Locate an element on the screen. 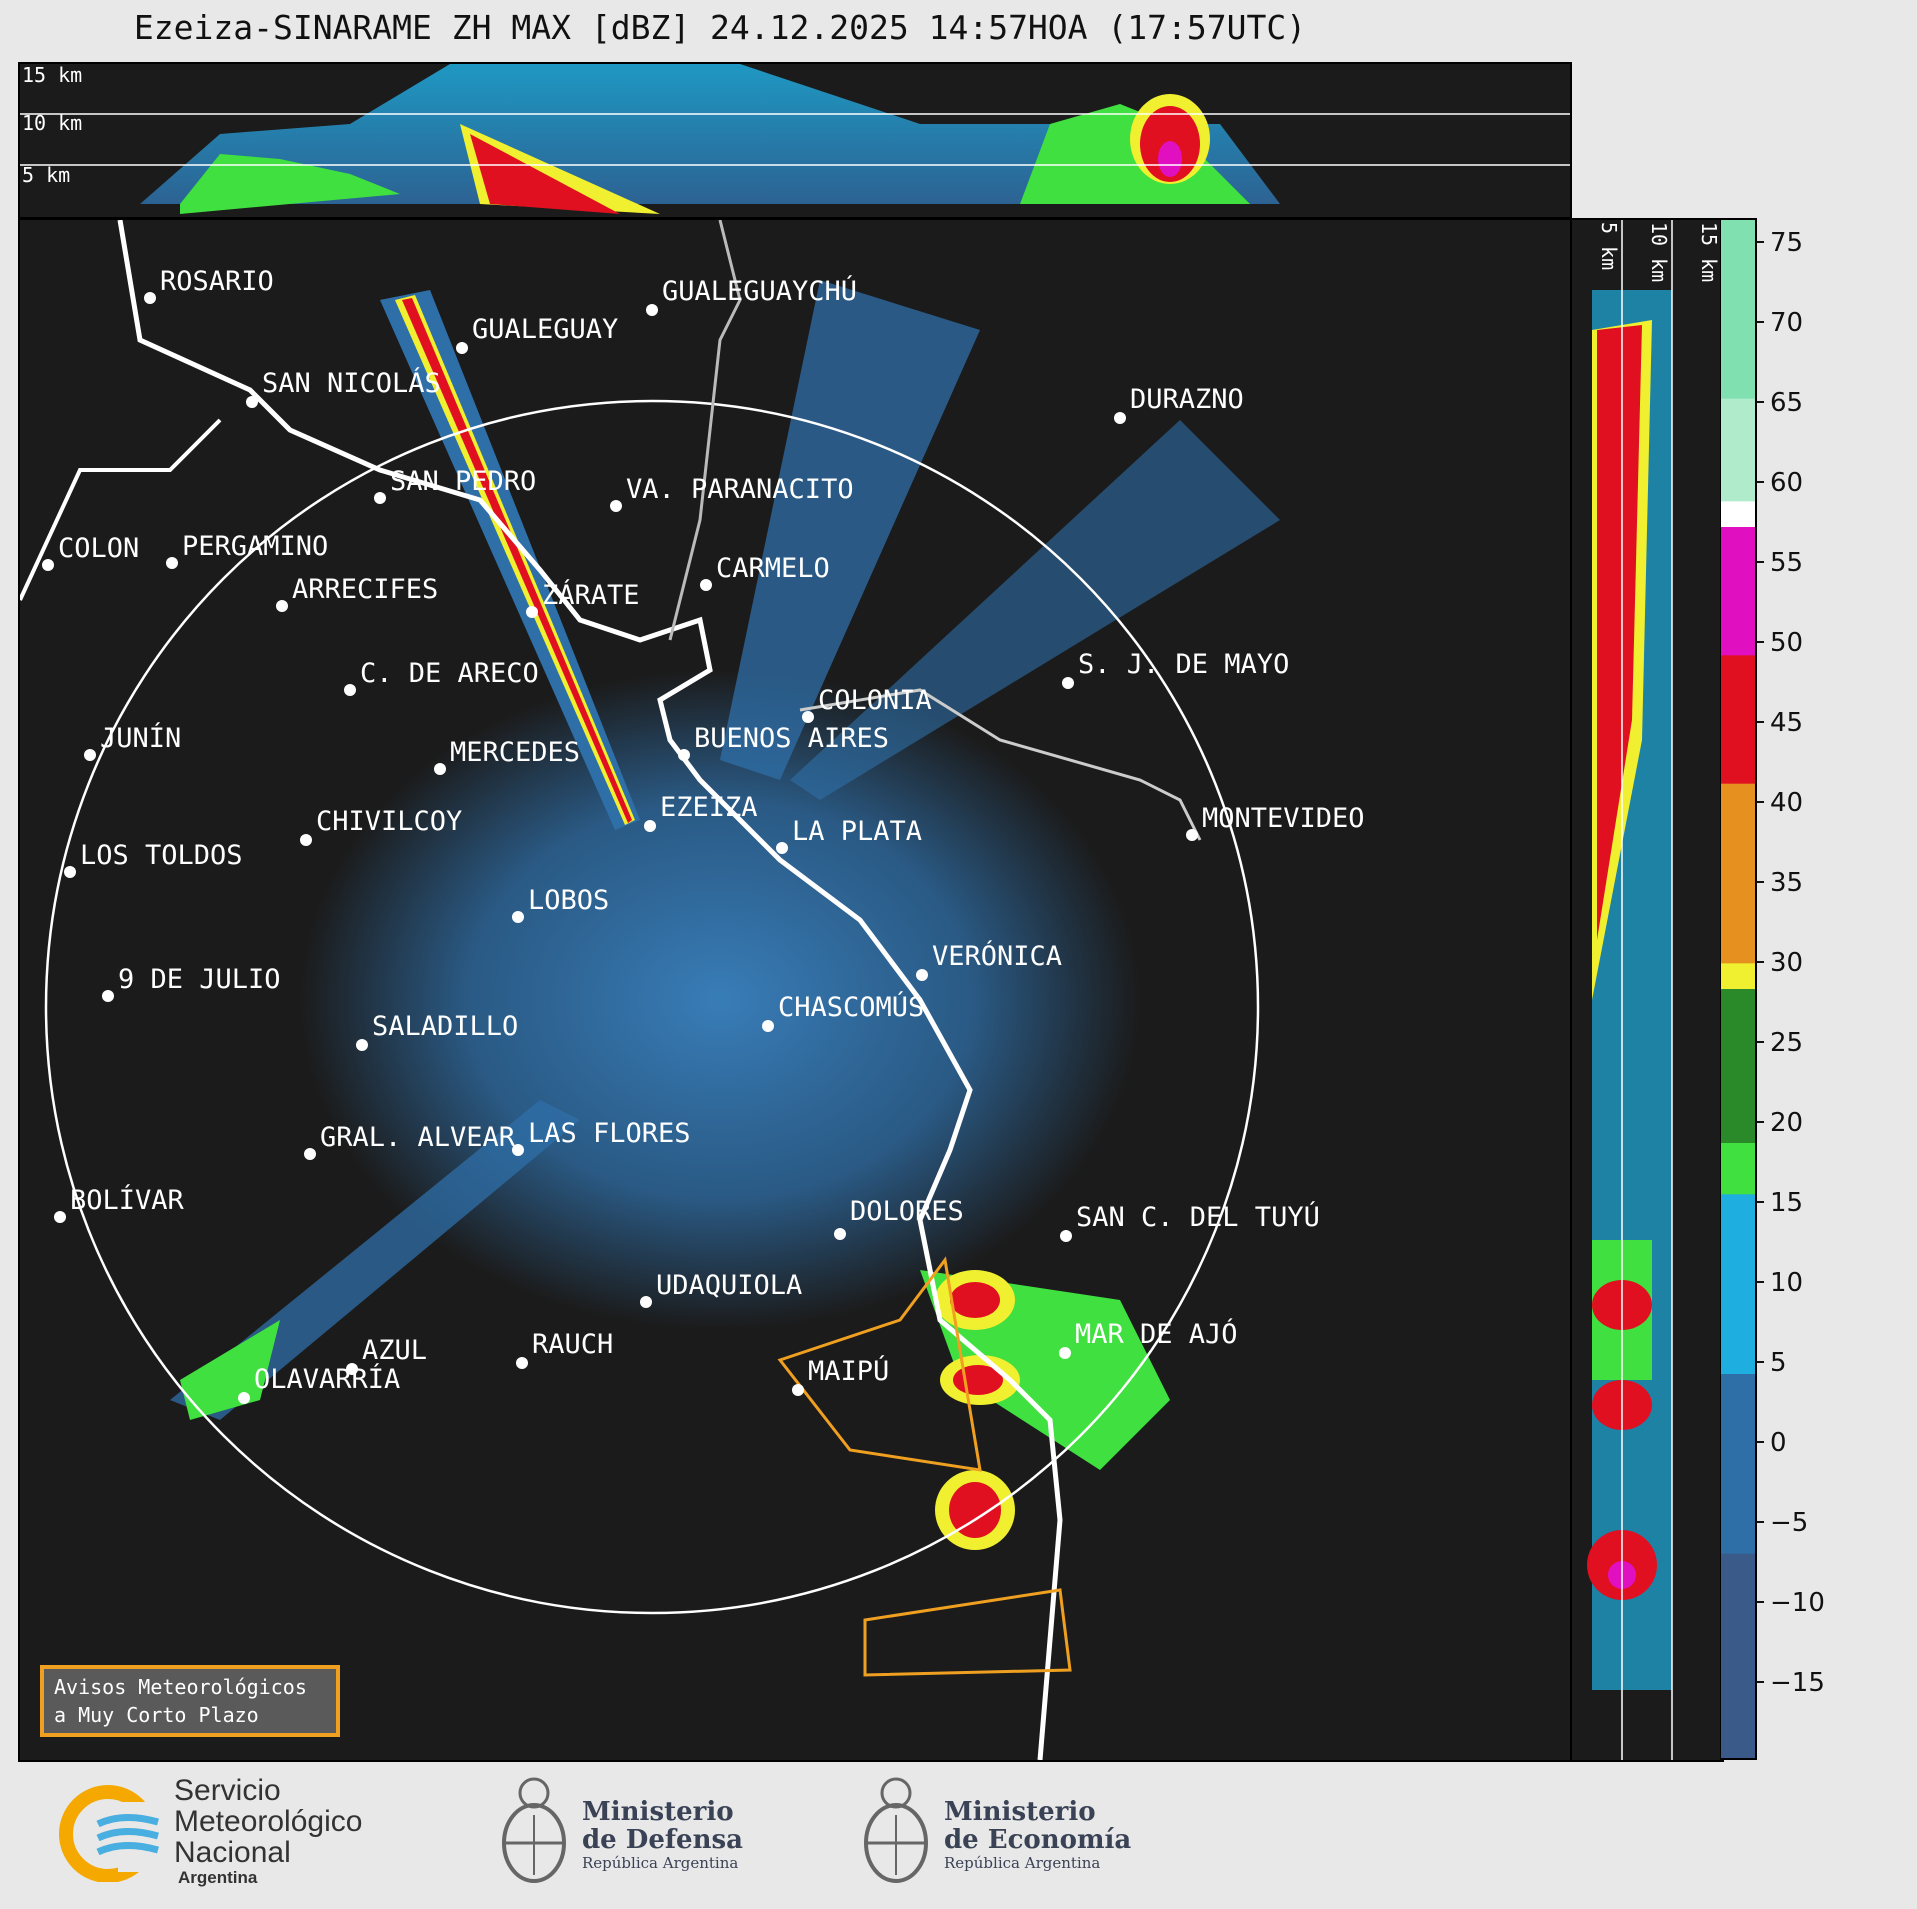 The width and height of the screenshot is (1917, 1909). smn-sub: Argentina is located at coordinates (218, 1877).